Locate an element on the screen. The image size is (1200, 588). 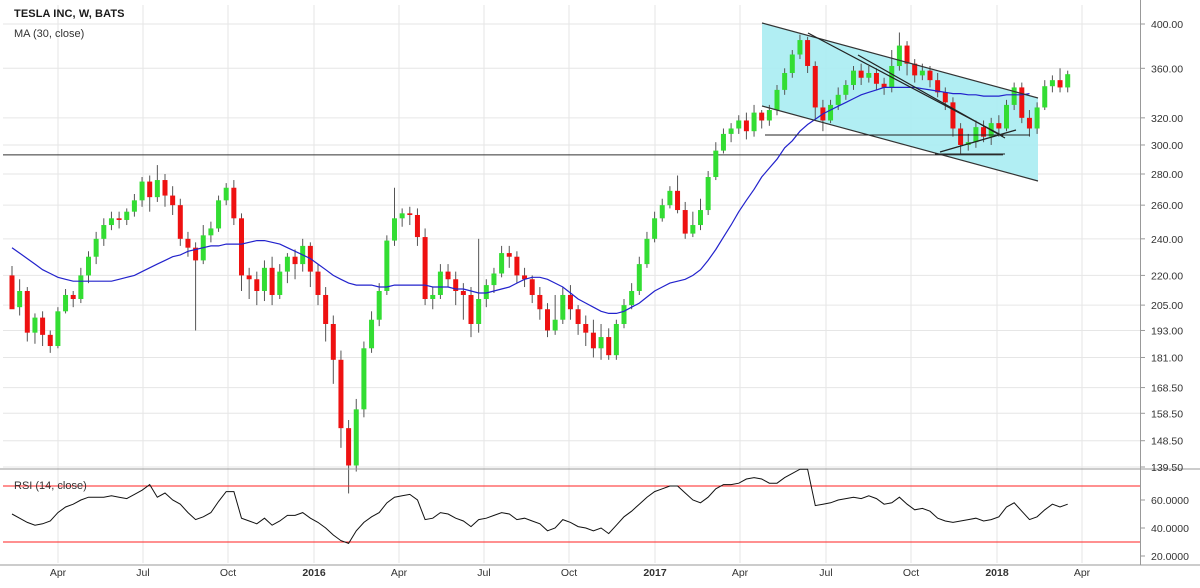
rsi-tick-label: 60.0000 is located at coordinates (1170, 501).